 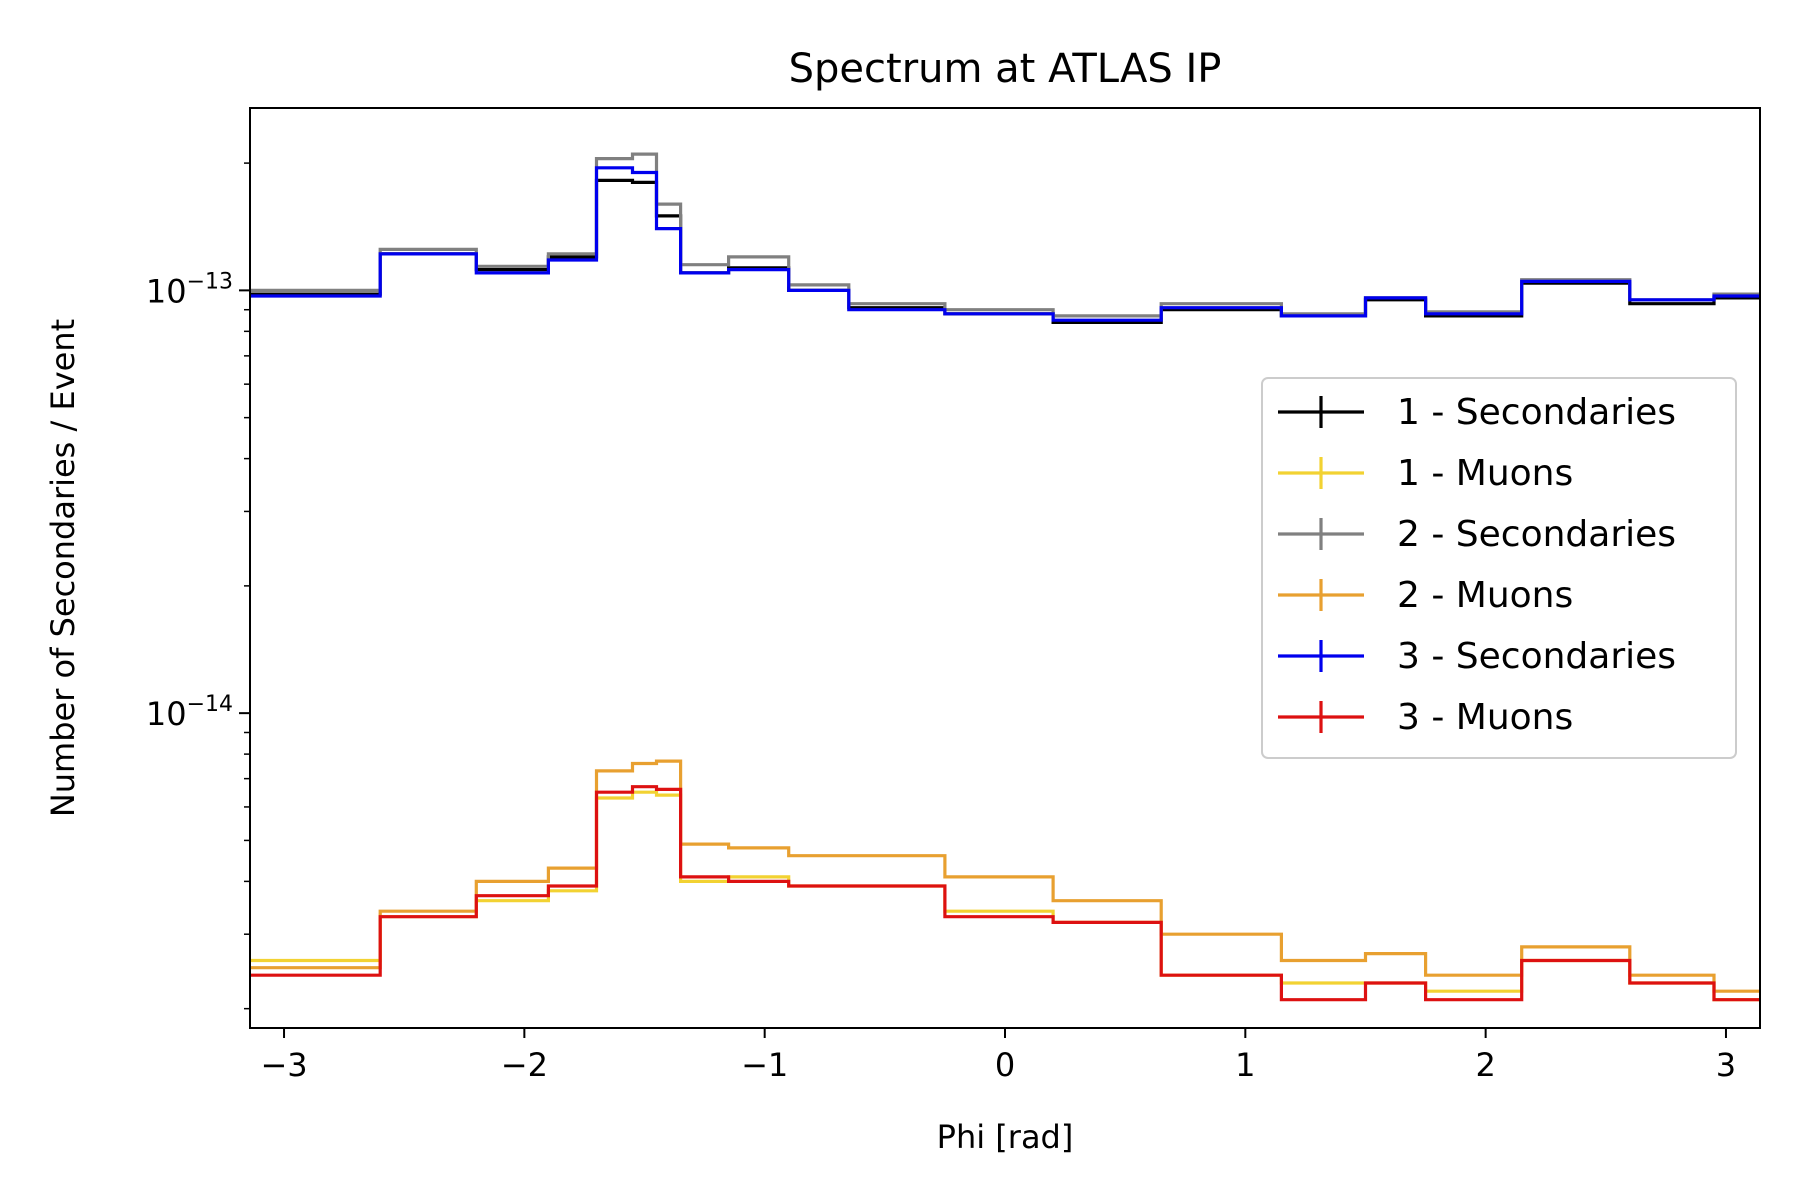 I want to click on legend-label: 1 - Secondaries, so click(x=1536, y=412).